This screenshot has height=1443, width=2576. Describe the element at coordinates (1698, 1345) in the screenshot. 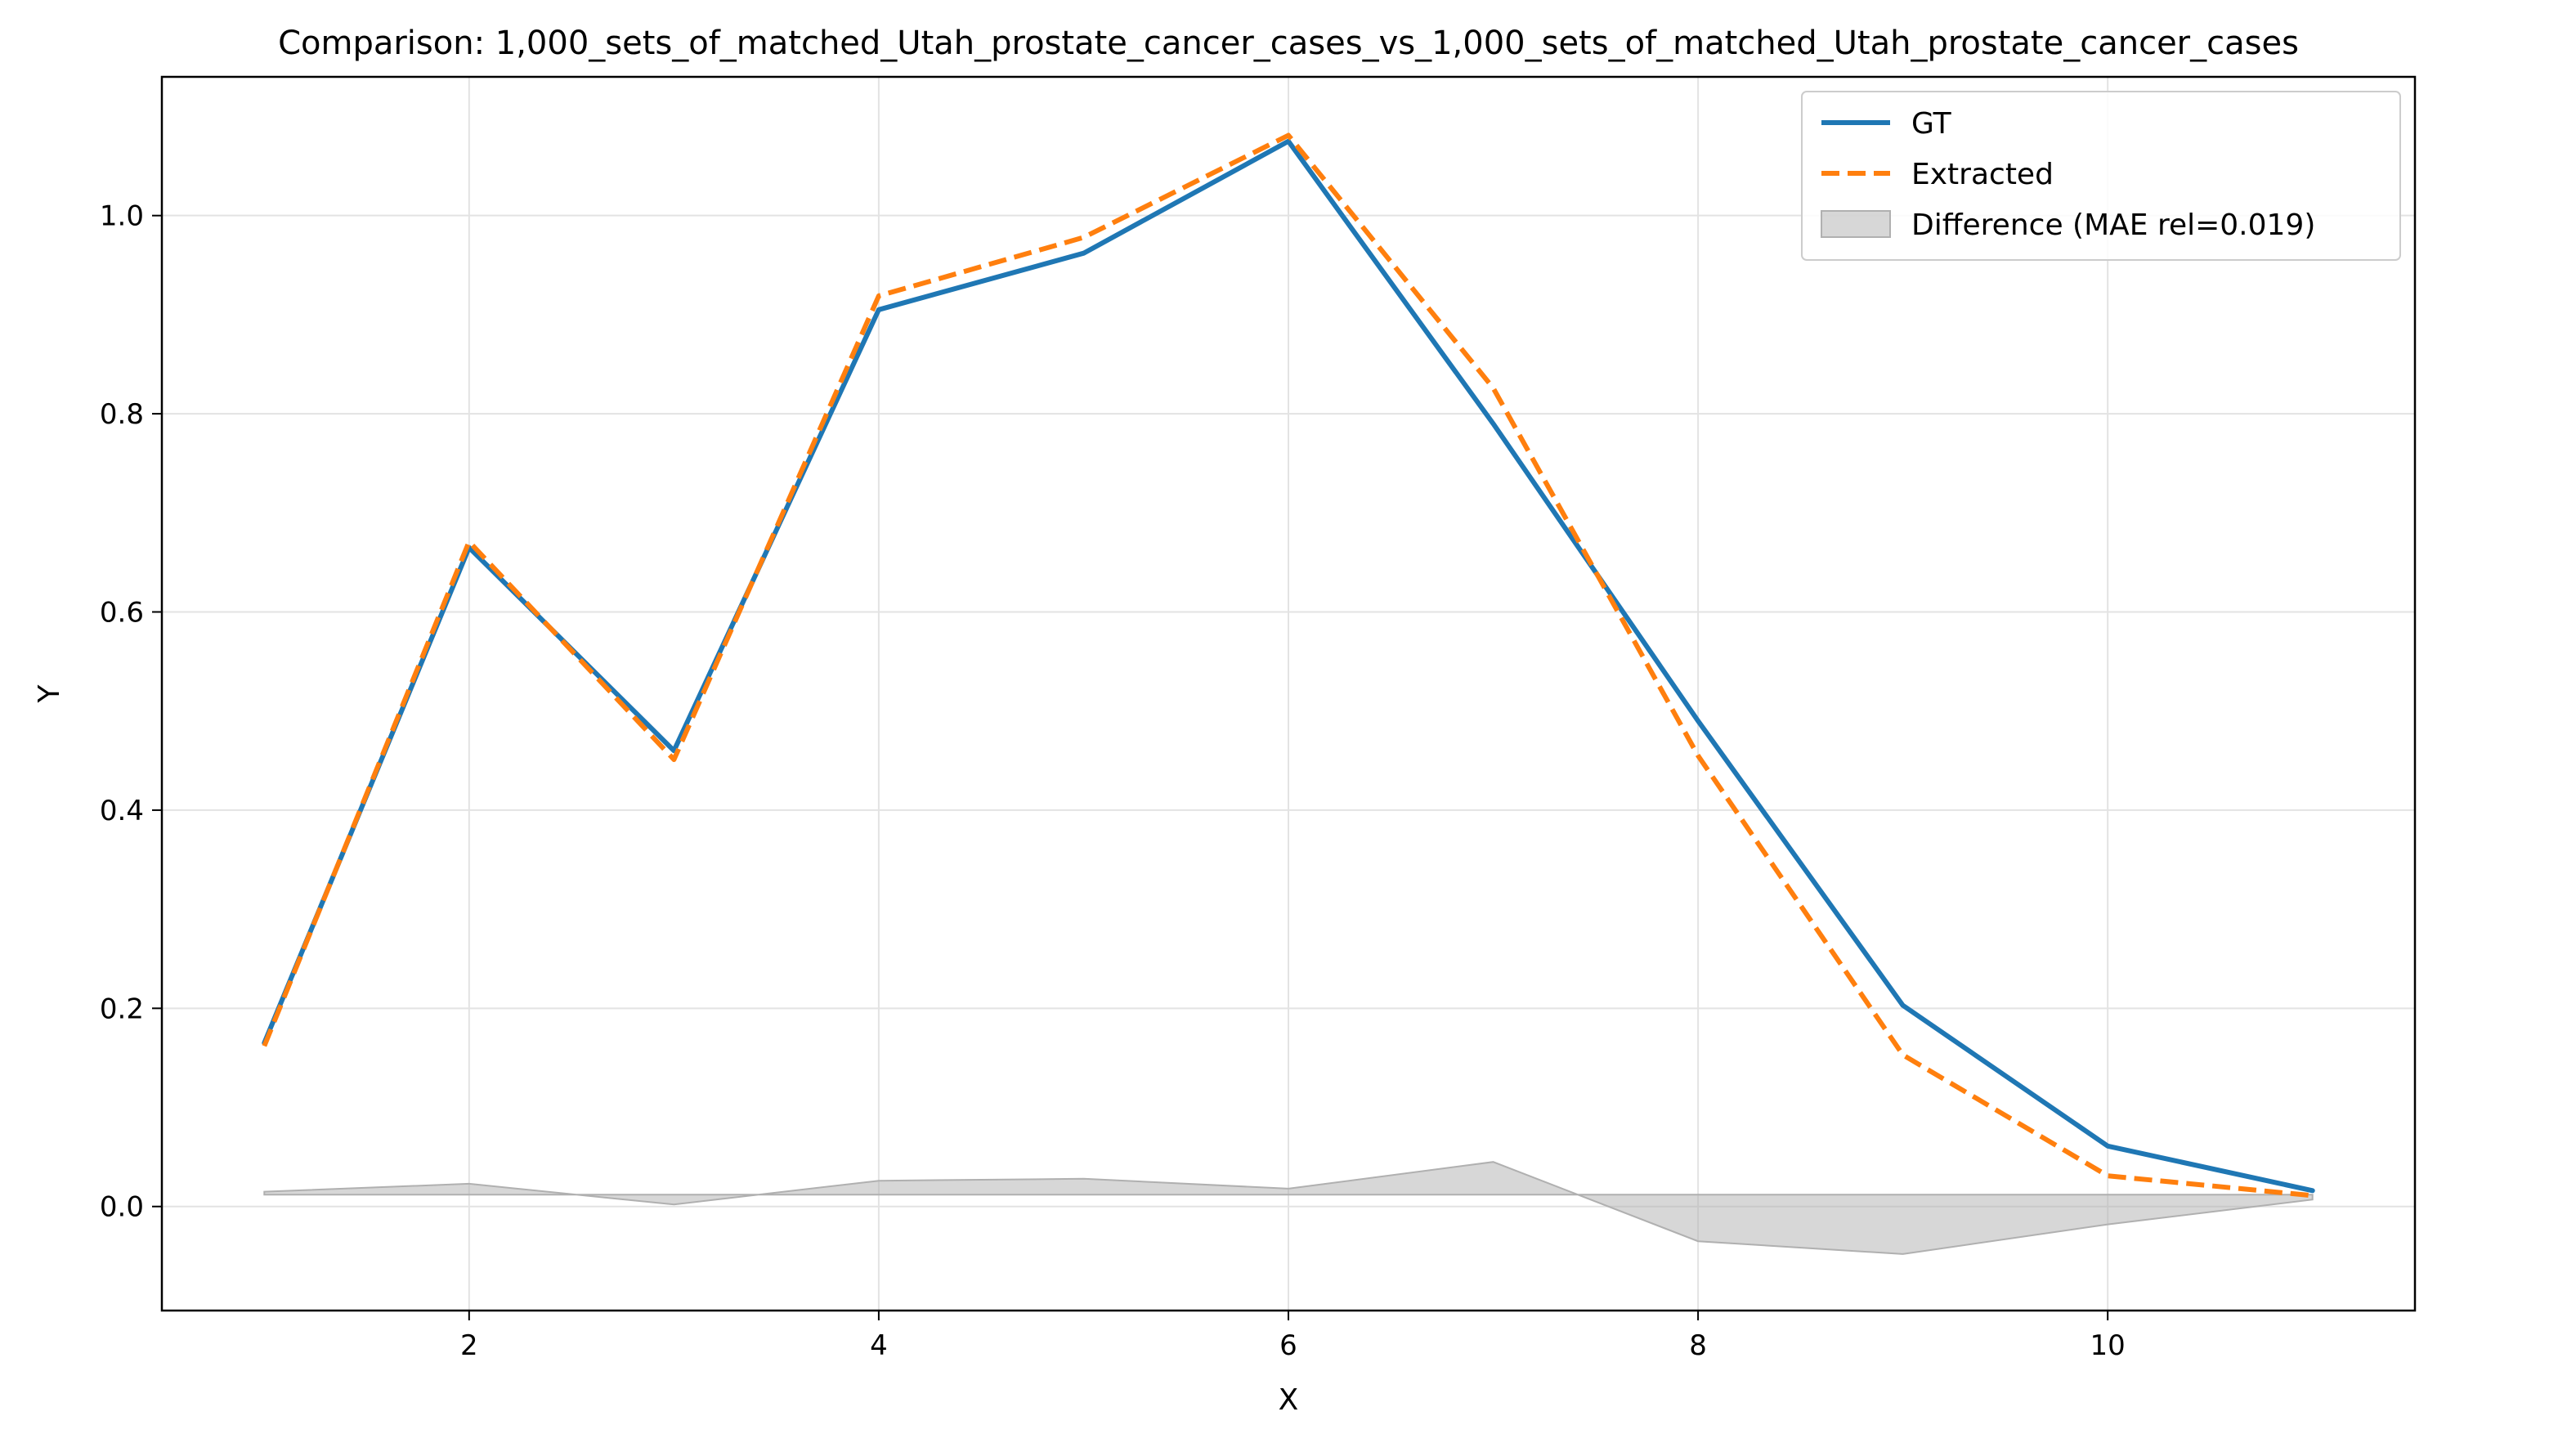

I see `x-tick-label: 8` at that location.